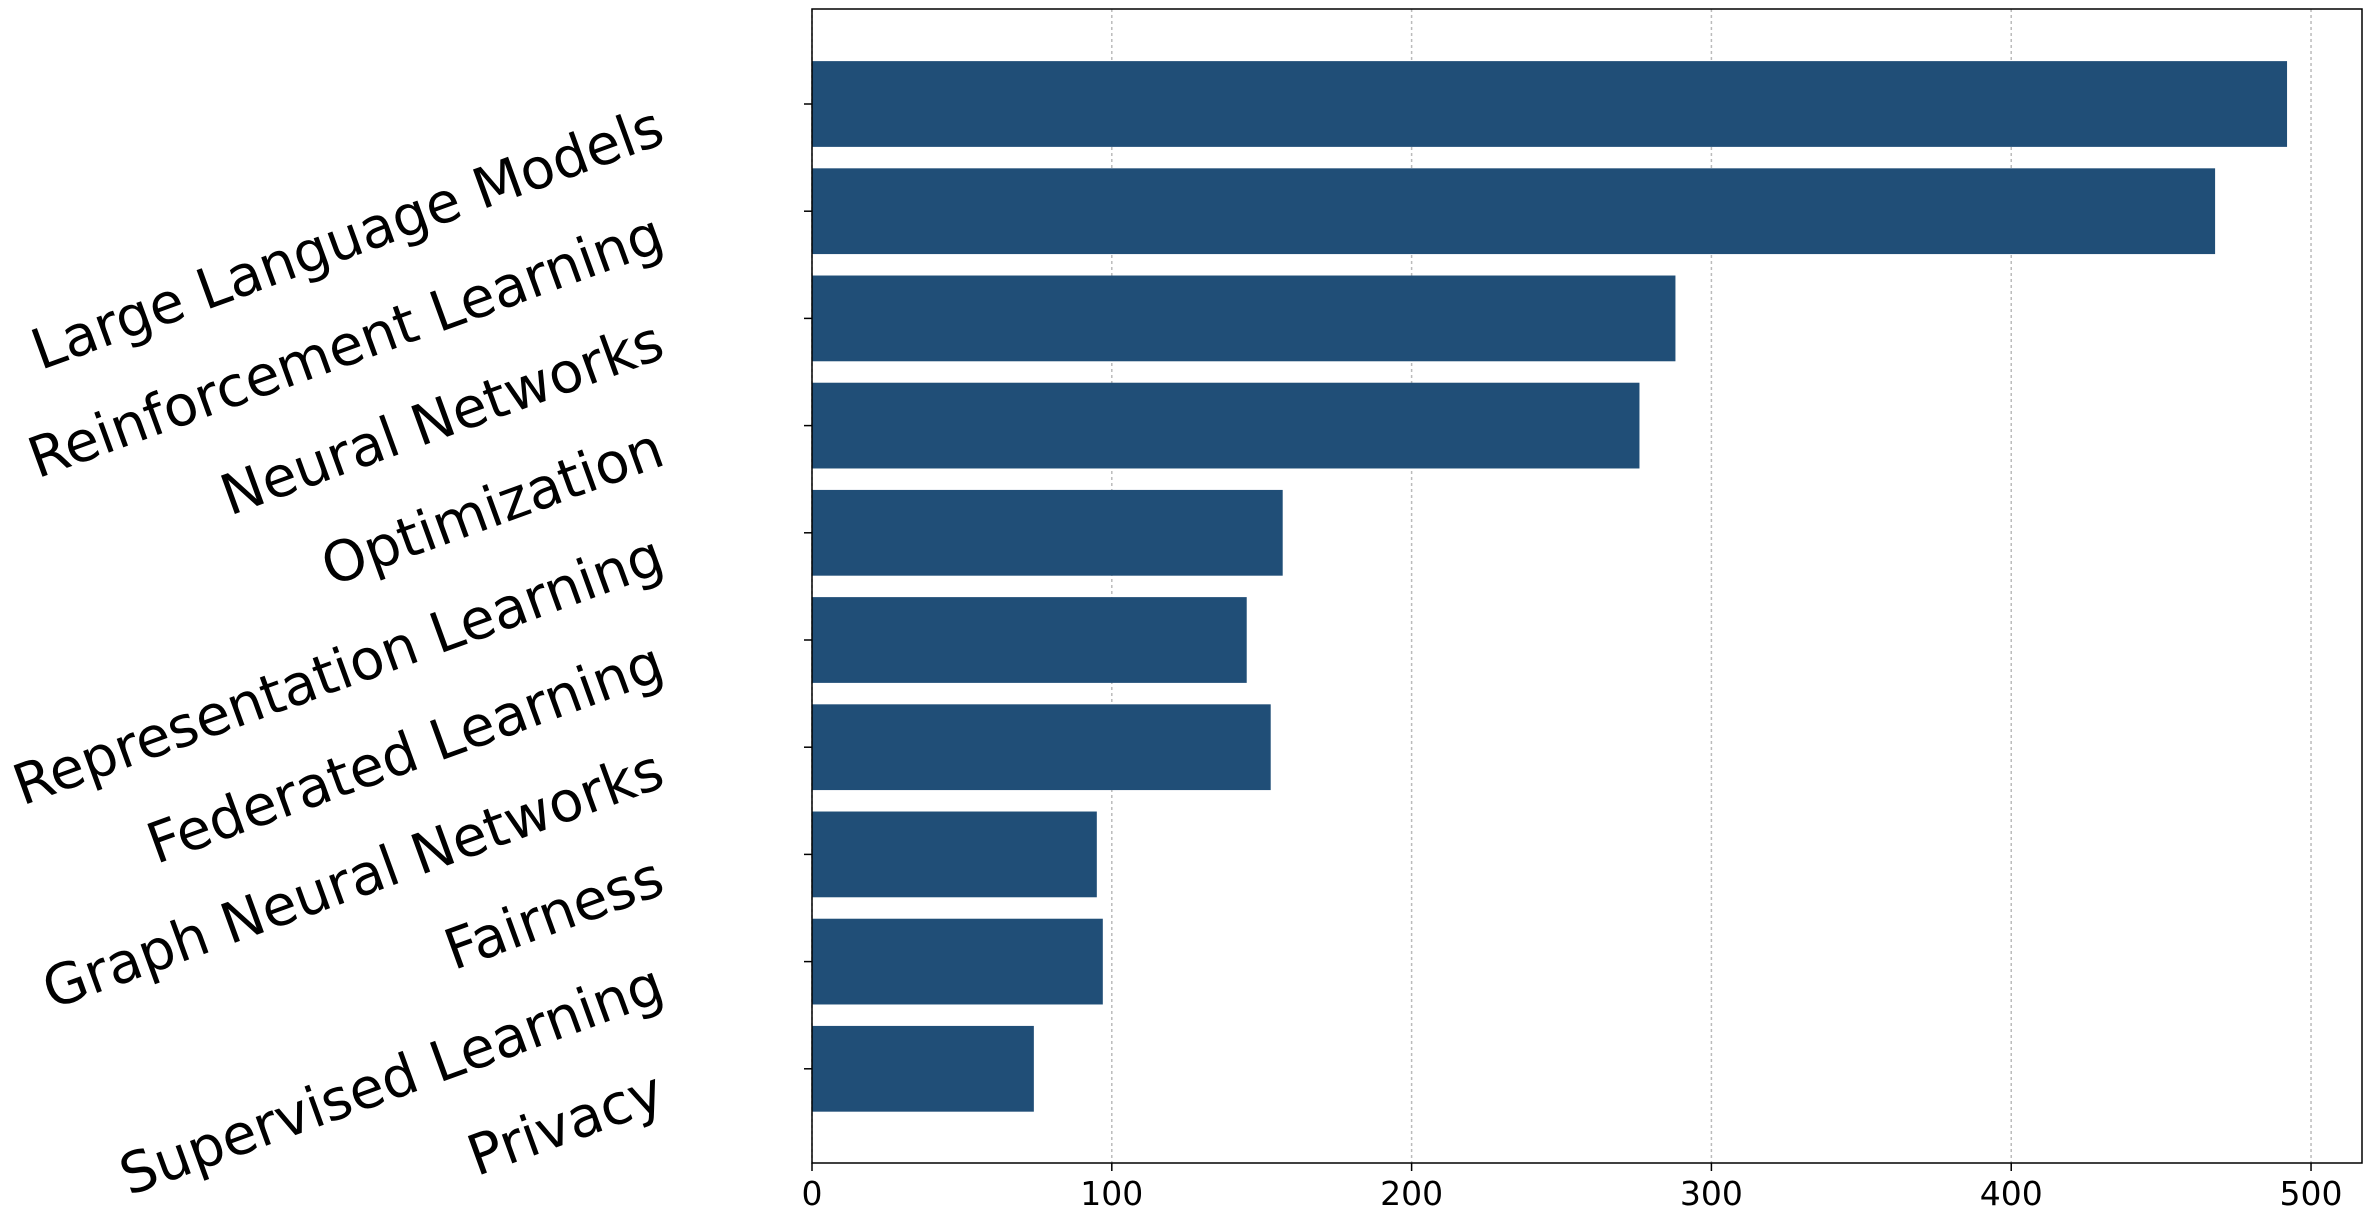 The height and width of the screenshot is (1217, 2371). What do you see at coordinates (391, 1080) in the screenshot?
I see `y-tick-label: Supervised Learning` at bounding box center [391, 1080].